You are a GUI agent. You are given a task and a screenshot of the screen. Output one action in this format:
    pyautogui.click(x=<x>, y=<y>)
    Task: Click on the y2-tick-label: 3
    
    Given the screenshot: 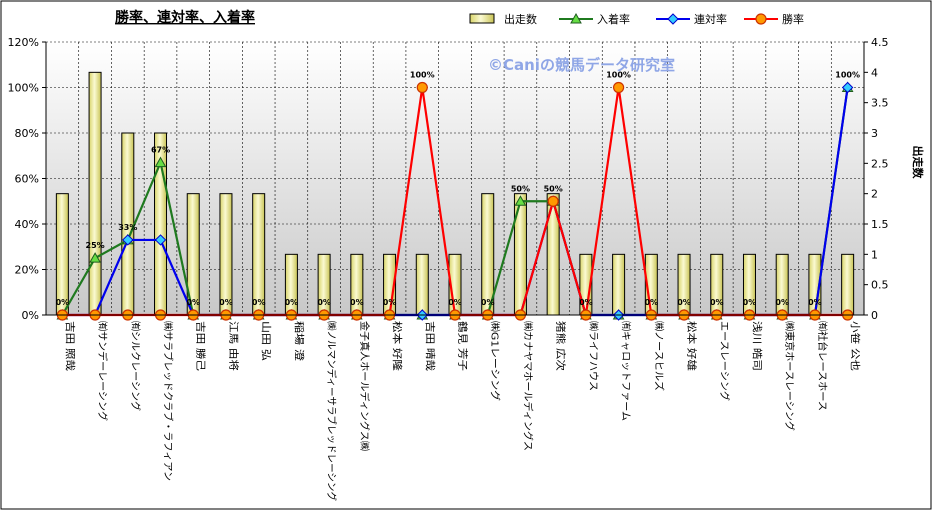 What is the action you would take?
    pyautogui.click(x=874, y=133)
    